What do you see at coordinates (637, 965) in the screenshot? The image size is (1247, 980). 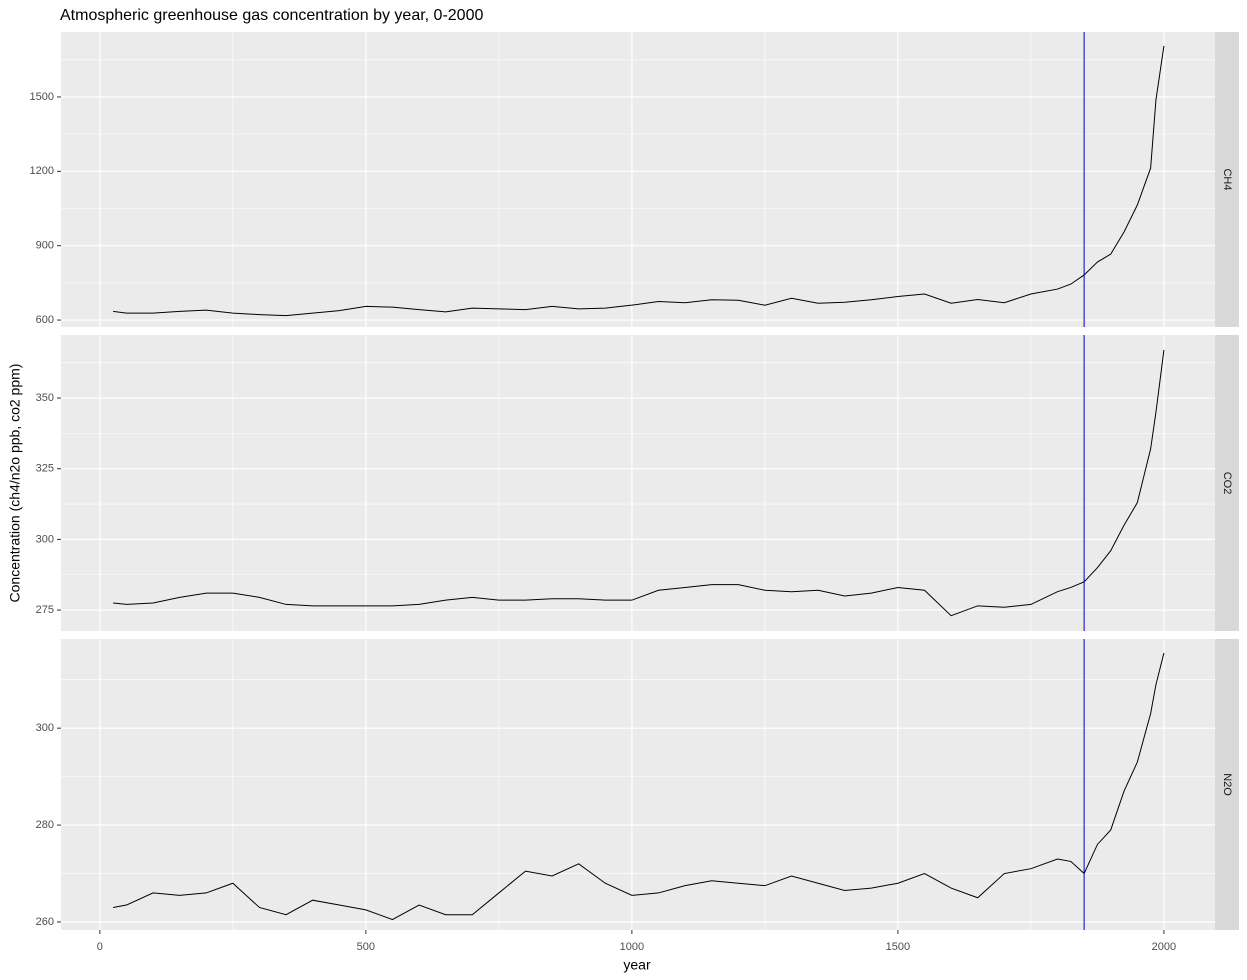 I see `x-axis-label: year` at bounding box center [637, 965].